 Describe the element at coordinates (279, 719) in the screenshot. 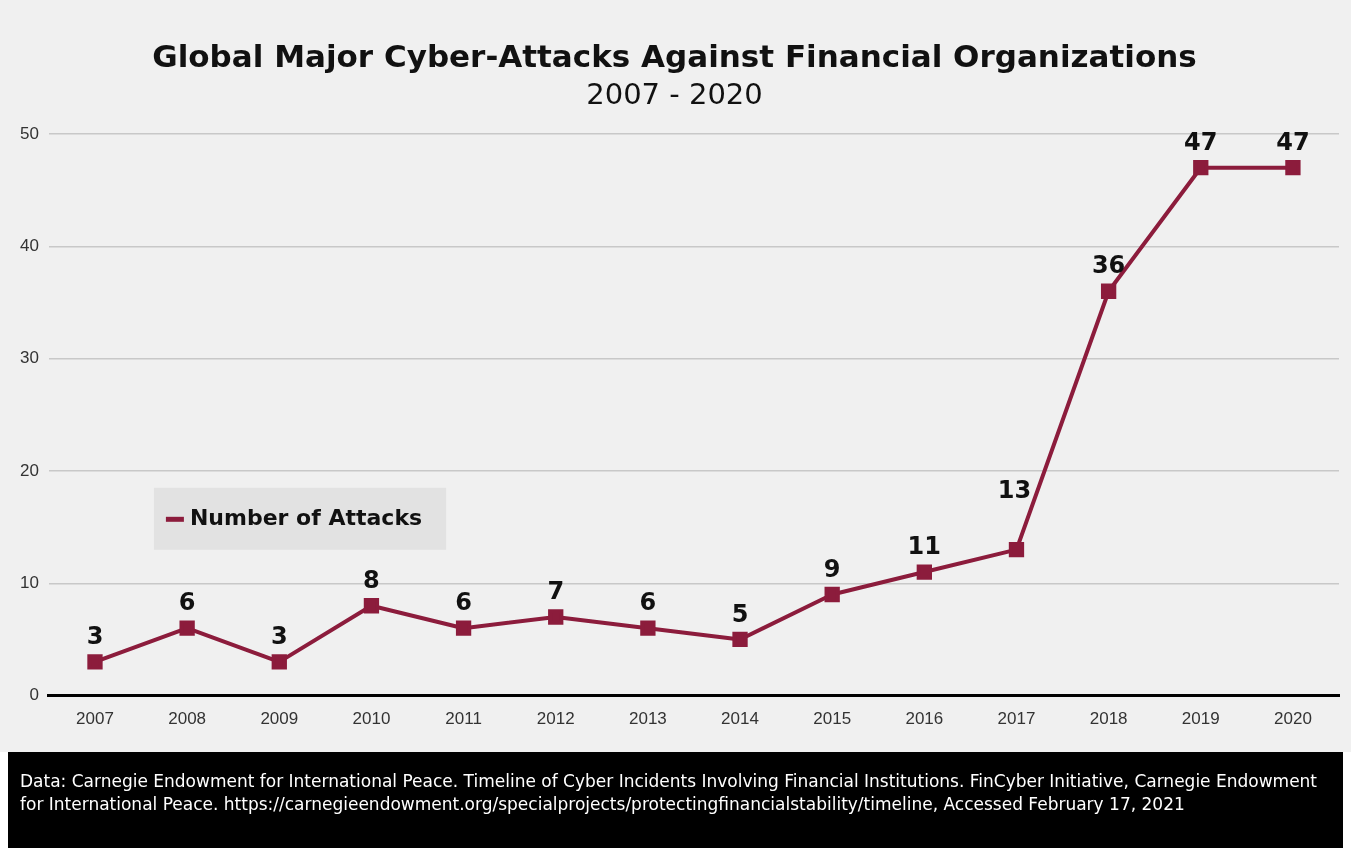

I see `x-tick-label: 2009` at that location.